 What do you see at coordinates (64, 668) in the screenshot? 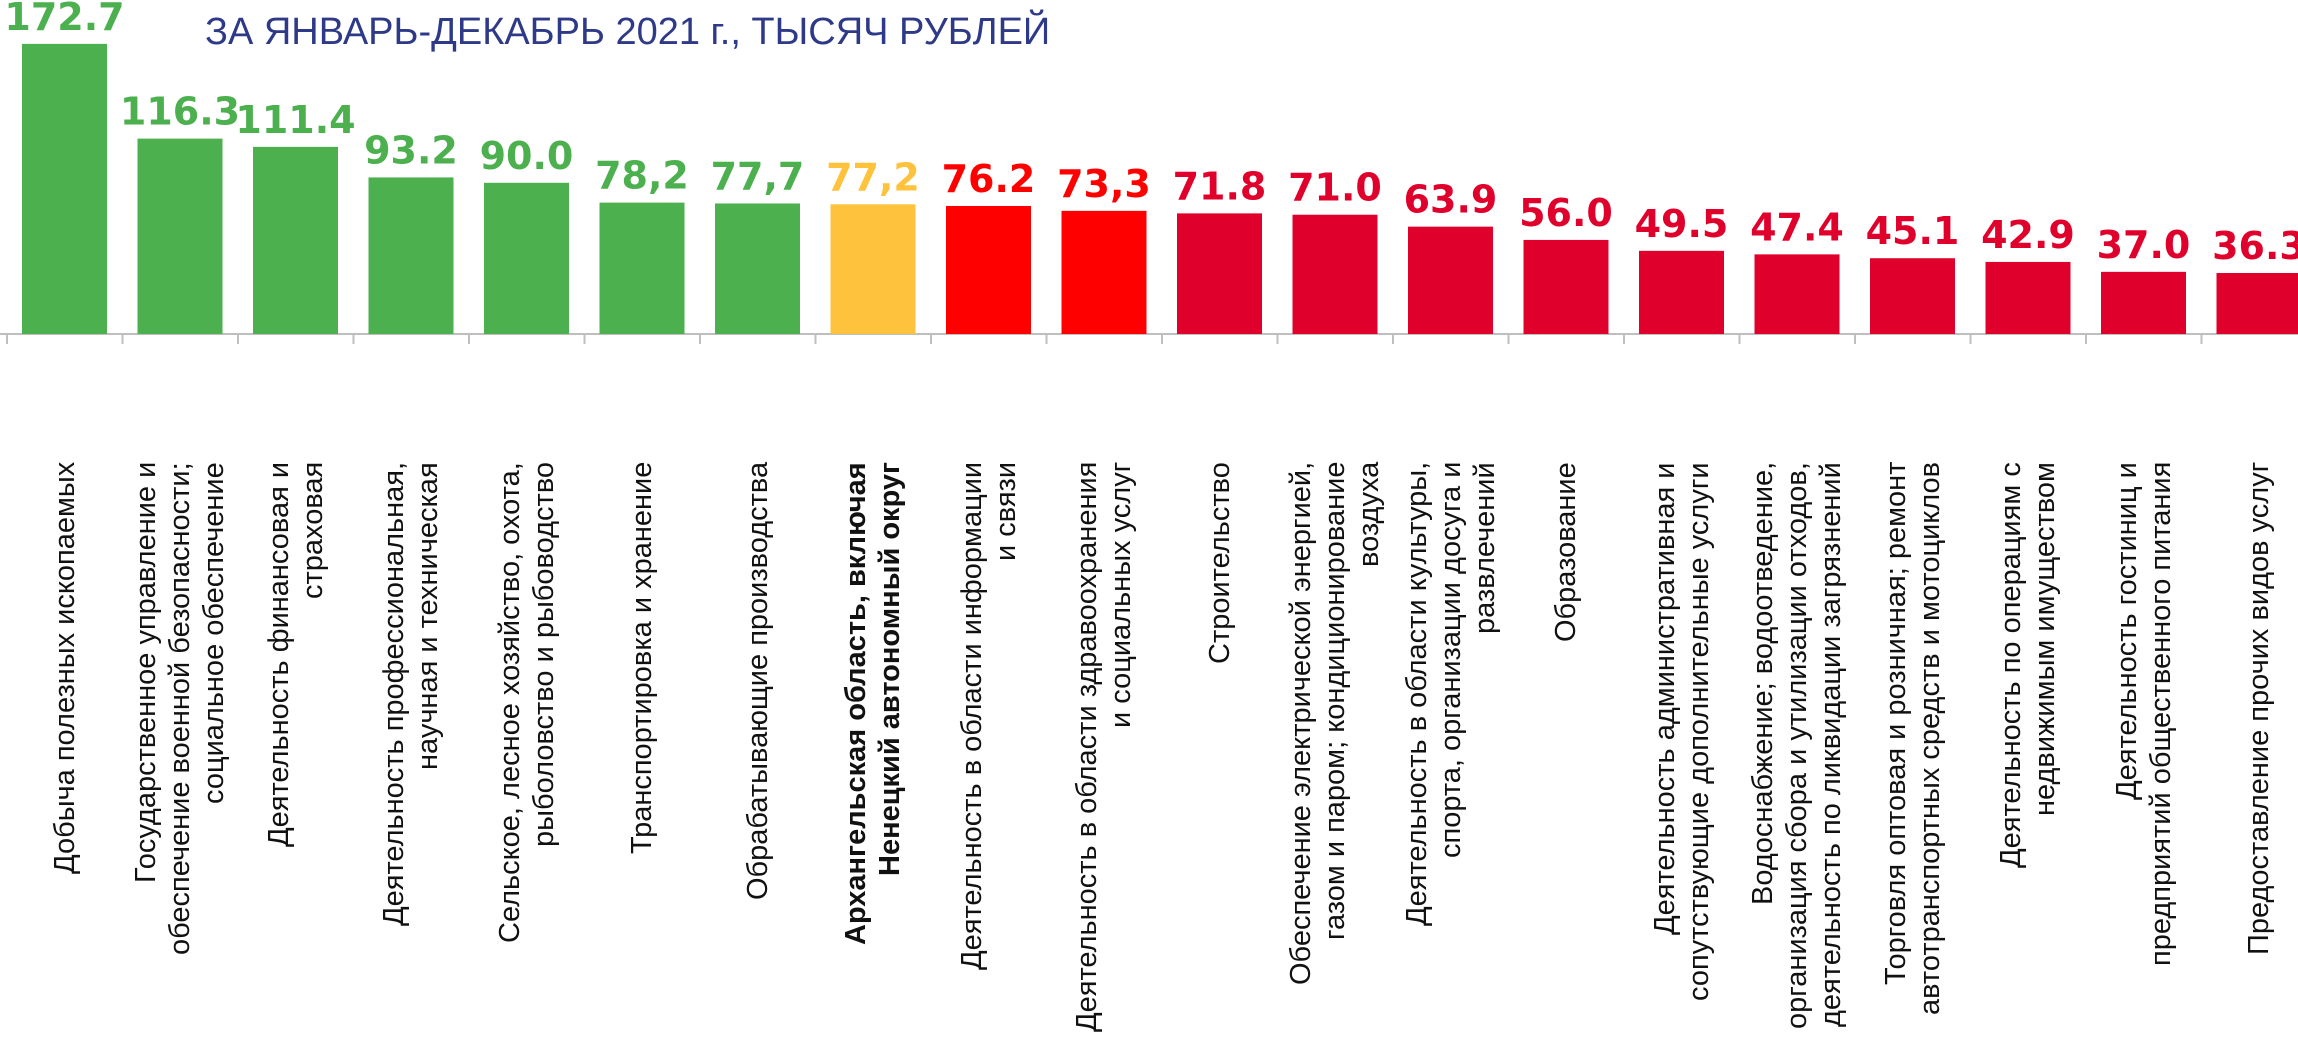
I see `x-tick-label: Добыча полезных ископаемых` at bounding box center [64, 668].